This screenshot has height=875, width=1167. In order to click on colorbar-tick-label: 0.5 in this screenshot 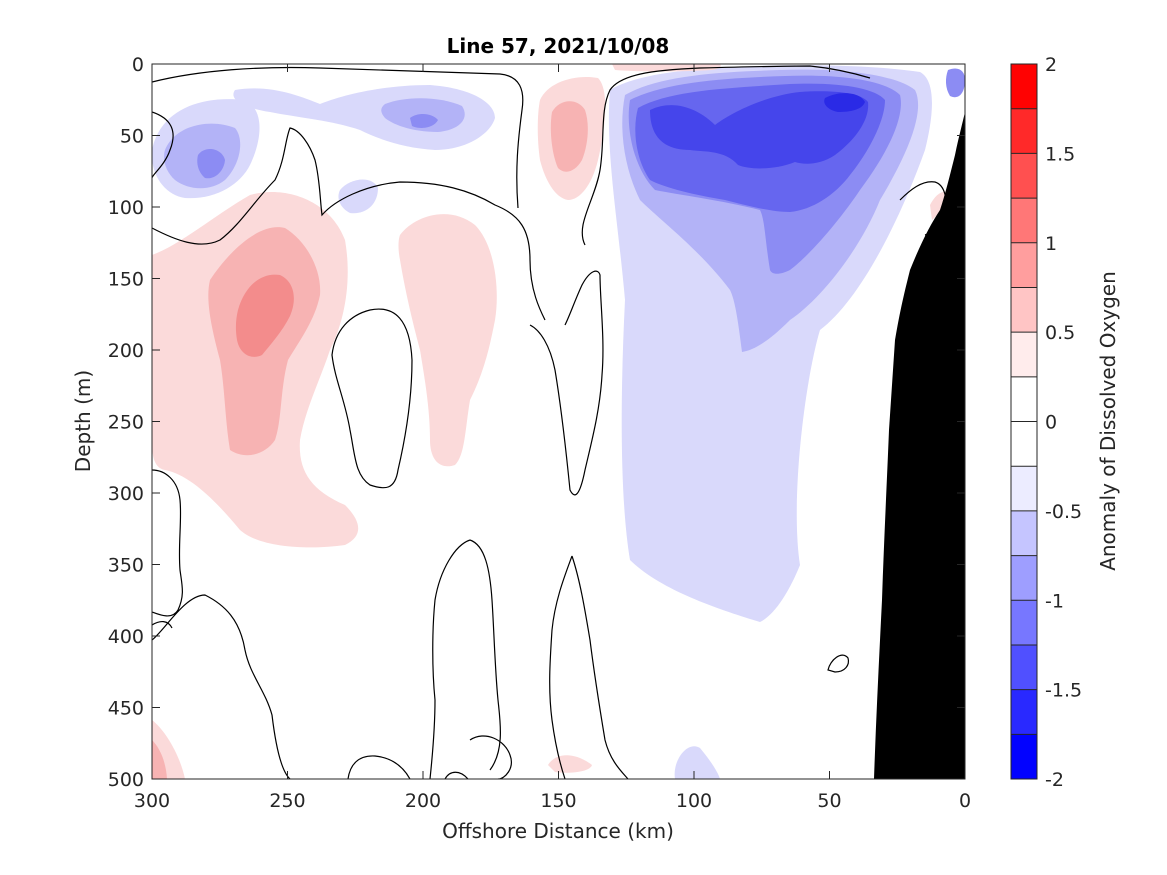, I will do `click(1060, 333)`.